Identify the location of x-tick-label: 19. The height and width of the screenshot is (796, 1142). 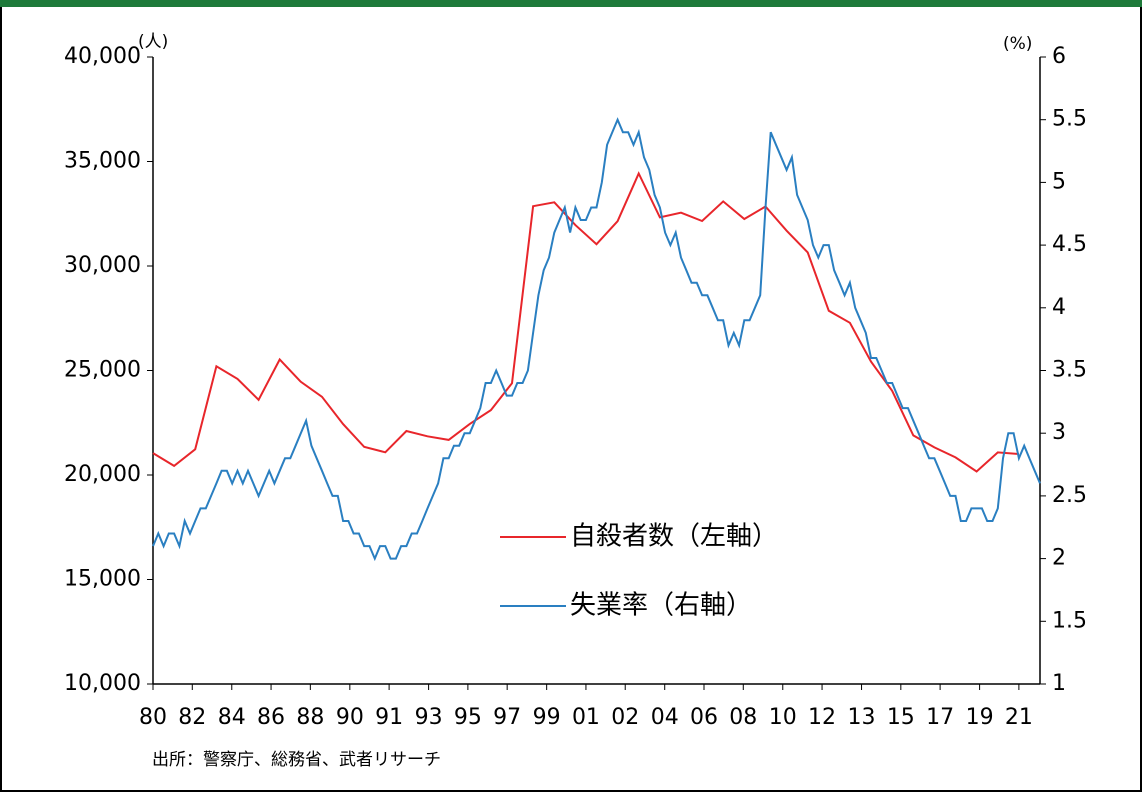
(980, 717).